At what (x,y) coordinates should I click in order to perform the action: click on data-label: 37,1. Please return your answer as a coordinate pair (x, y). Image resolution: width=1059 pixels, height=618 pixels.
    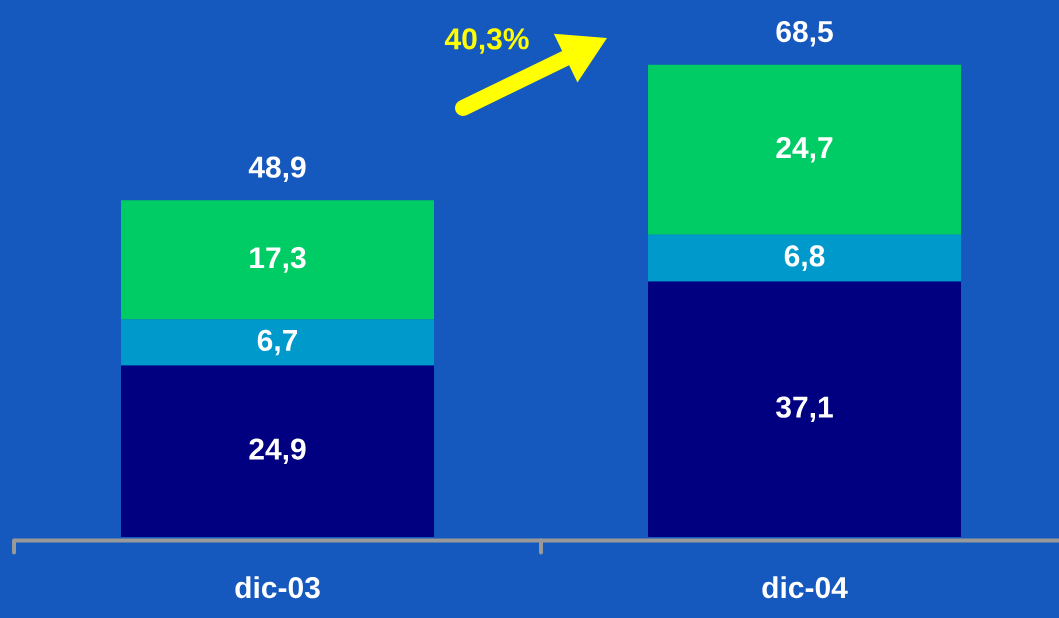
    Looking at the image, I should click on (804, 409).